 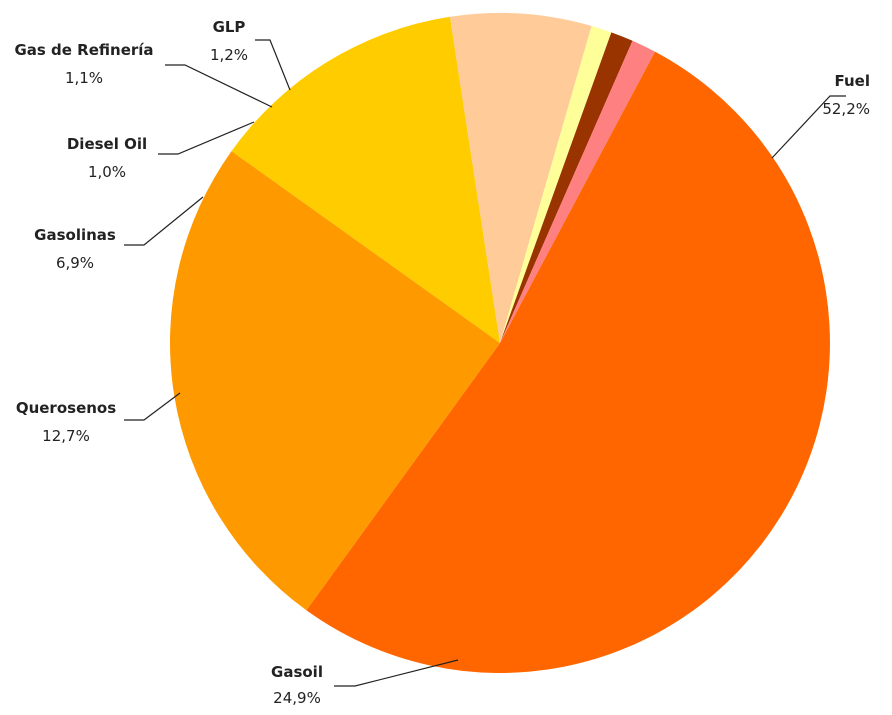 I want to click on slice-category-label: Fuel, so click(x=853, y=81).